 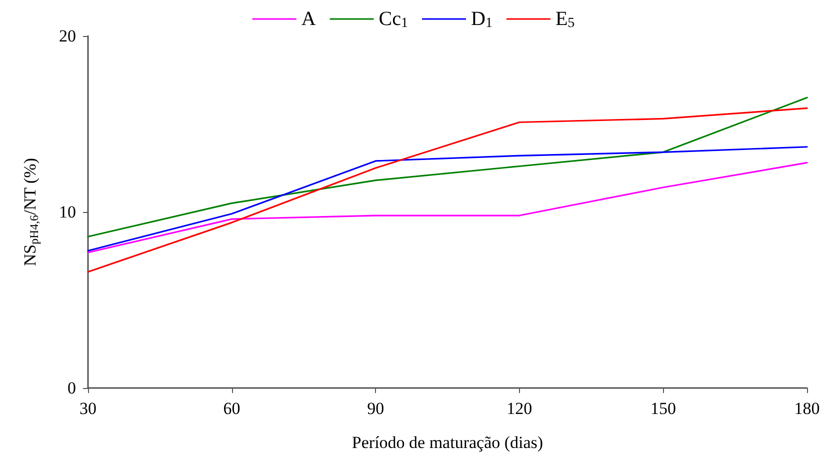 I want to click on x-tick-label: 90, so click(x=375, y=408).